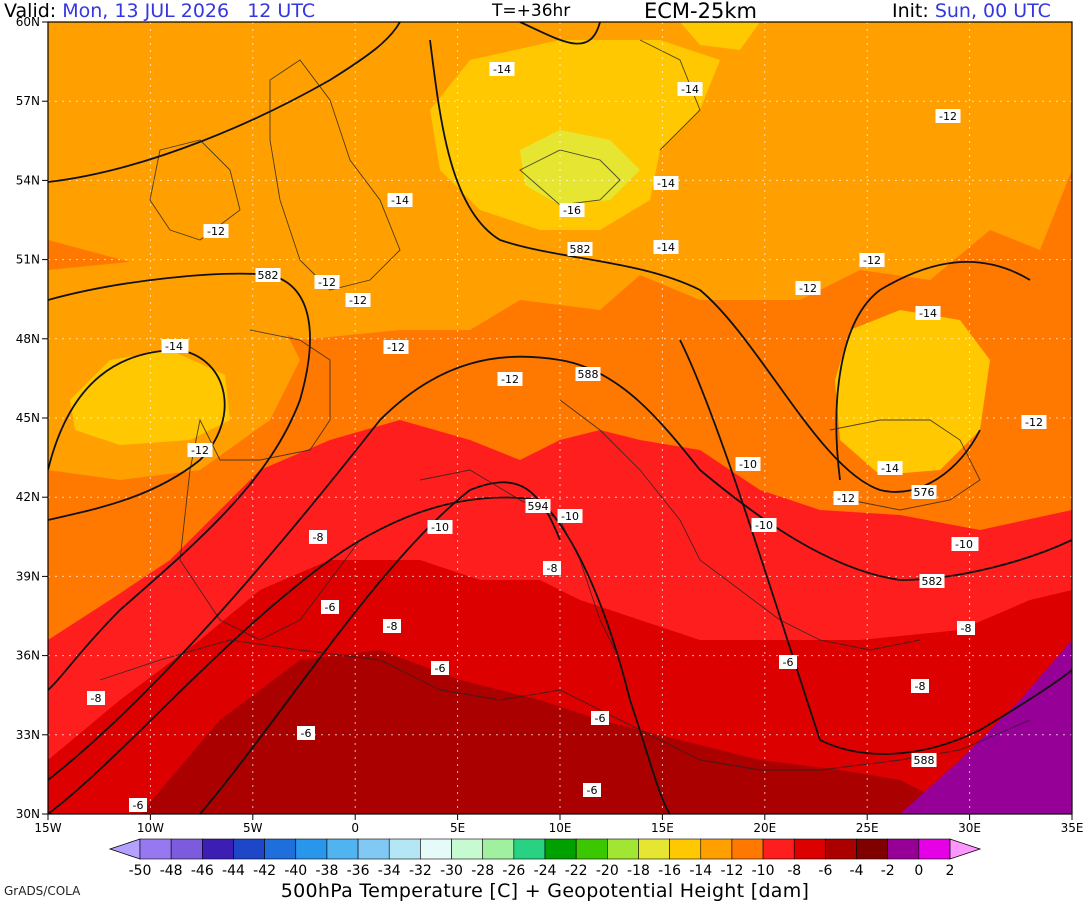 The width and height of the screenshot is (1090, 905). Describe the element at coordinates (355, 828) in the screenshot. I see `lon-label: 0` at that location.